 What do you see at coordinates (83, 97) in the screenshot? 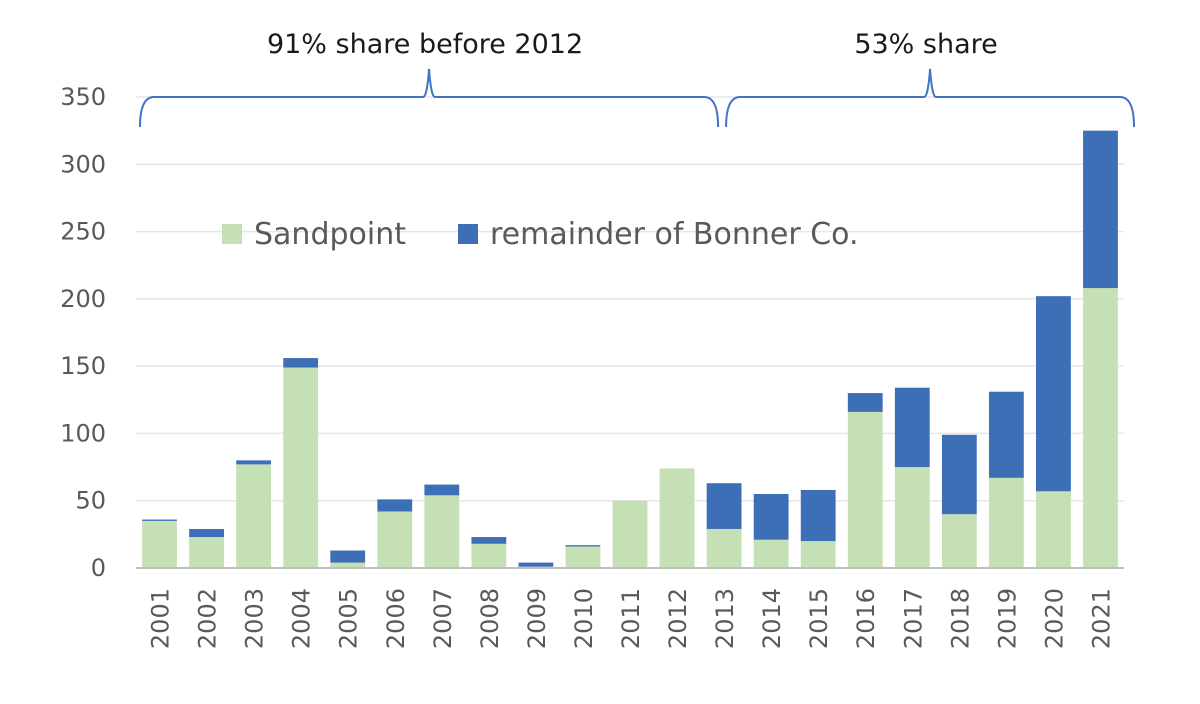
I see `y-tick-label: 350` at bounding box center [83, 97].